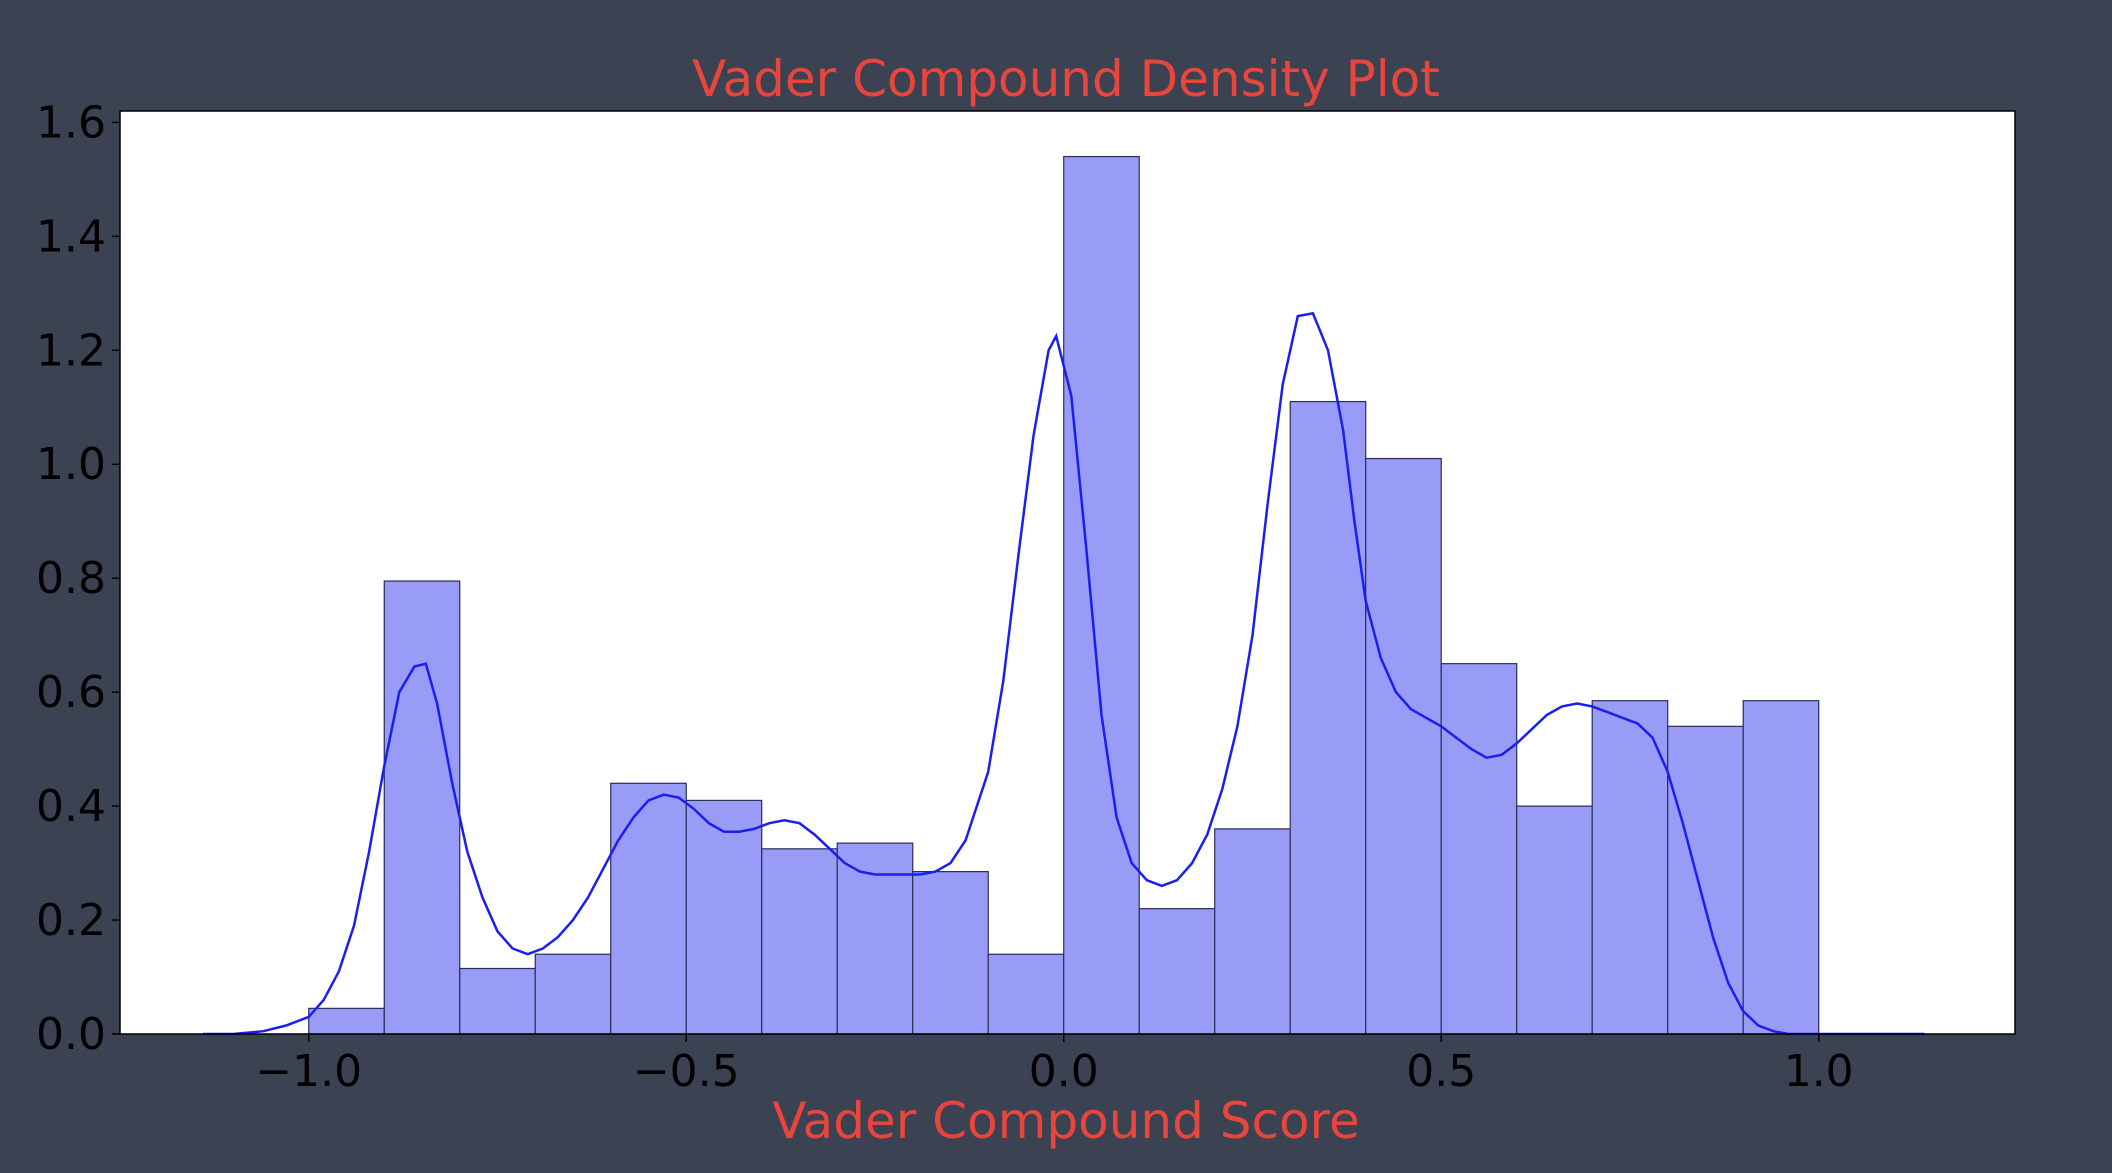 Image resolution: width=2112 pixels, height=1173 pixels. I want to click on chart-title: Vader Compound Density Plot, so click(1066, 79).